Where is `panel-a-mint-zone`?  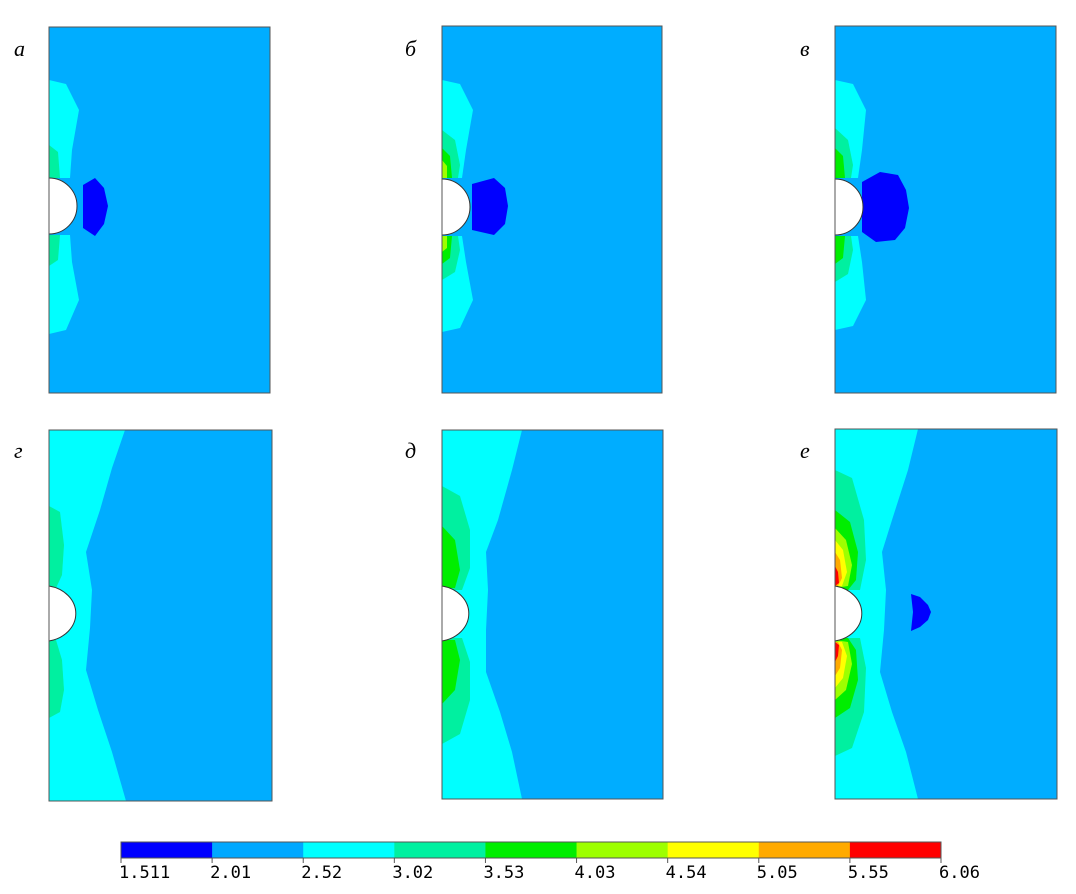 panel-a-mint-zone is located at coordinates (54, 161).